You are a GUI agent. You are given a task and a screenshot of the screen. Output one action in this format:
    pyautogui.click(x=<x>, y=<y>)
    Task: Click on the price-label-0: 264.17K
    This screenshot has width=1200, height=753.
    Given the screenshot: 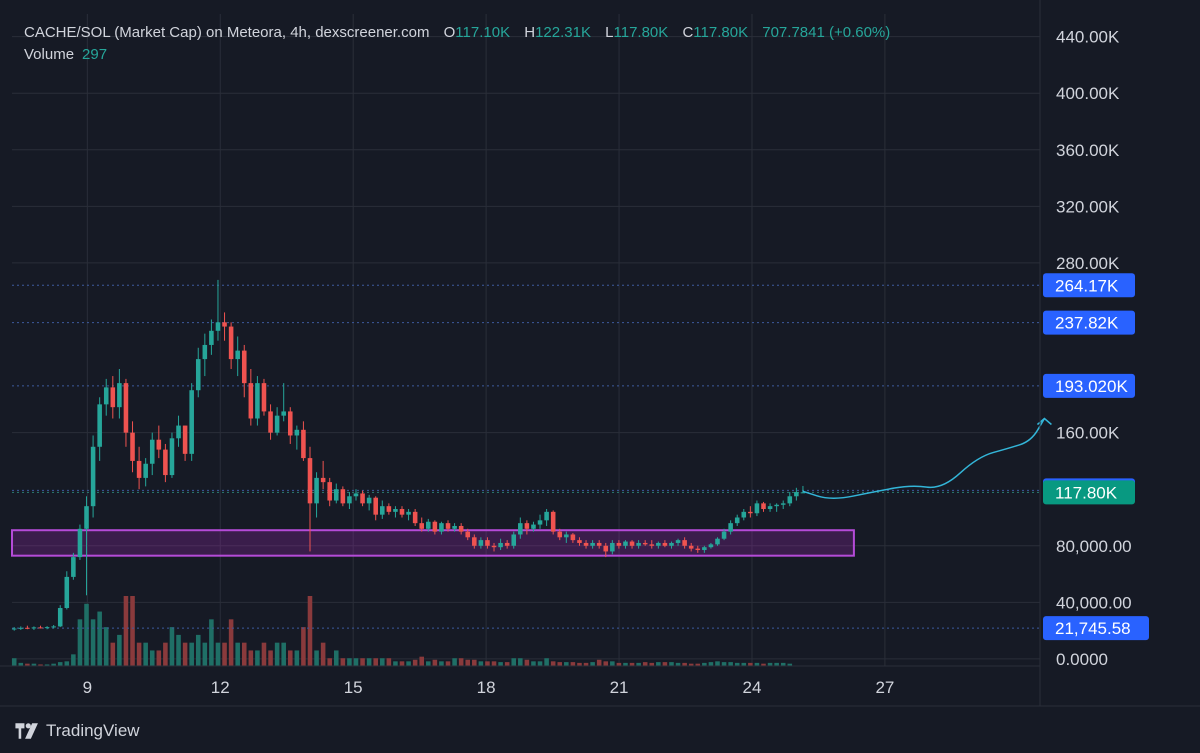 What is the action you would take?
    pyautogui.click(x=1087, y=285)
    